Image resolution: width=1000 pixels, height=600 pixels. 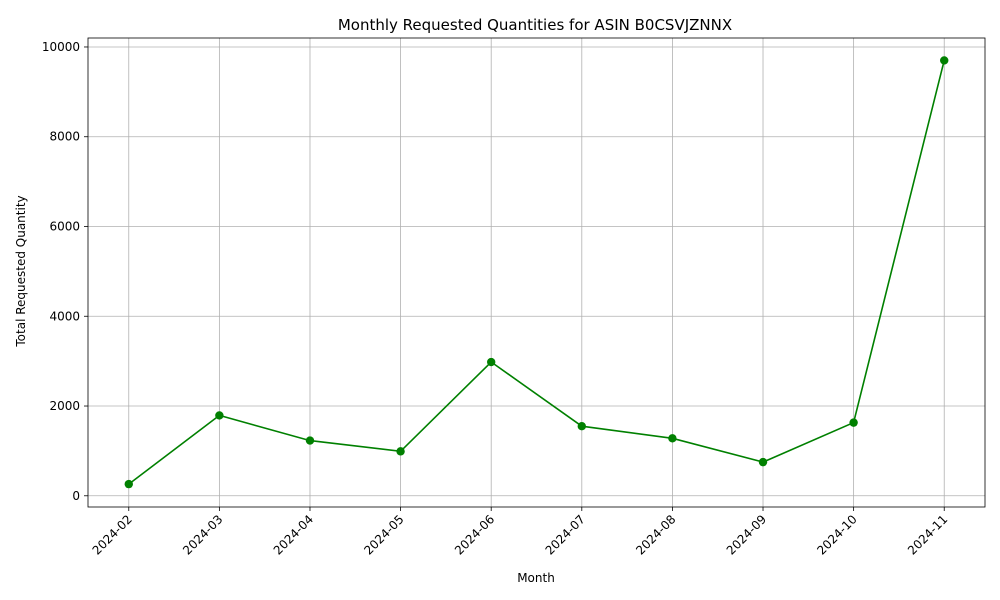 I want to click on y-axis-label: Total Requested Quantity, so click(x=21, y=271).